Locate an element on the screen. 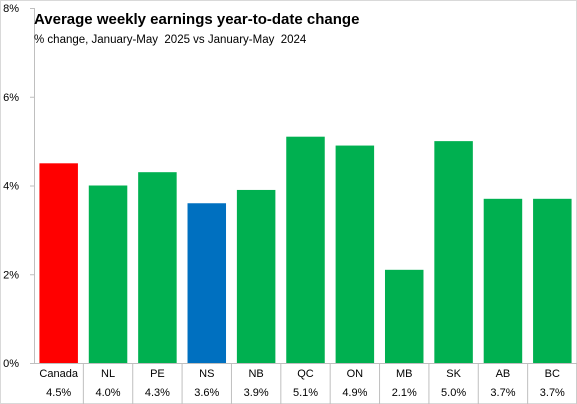 The height and width of the screenshot is (404, 577). bar-pe is located at coordinates (157, 267).